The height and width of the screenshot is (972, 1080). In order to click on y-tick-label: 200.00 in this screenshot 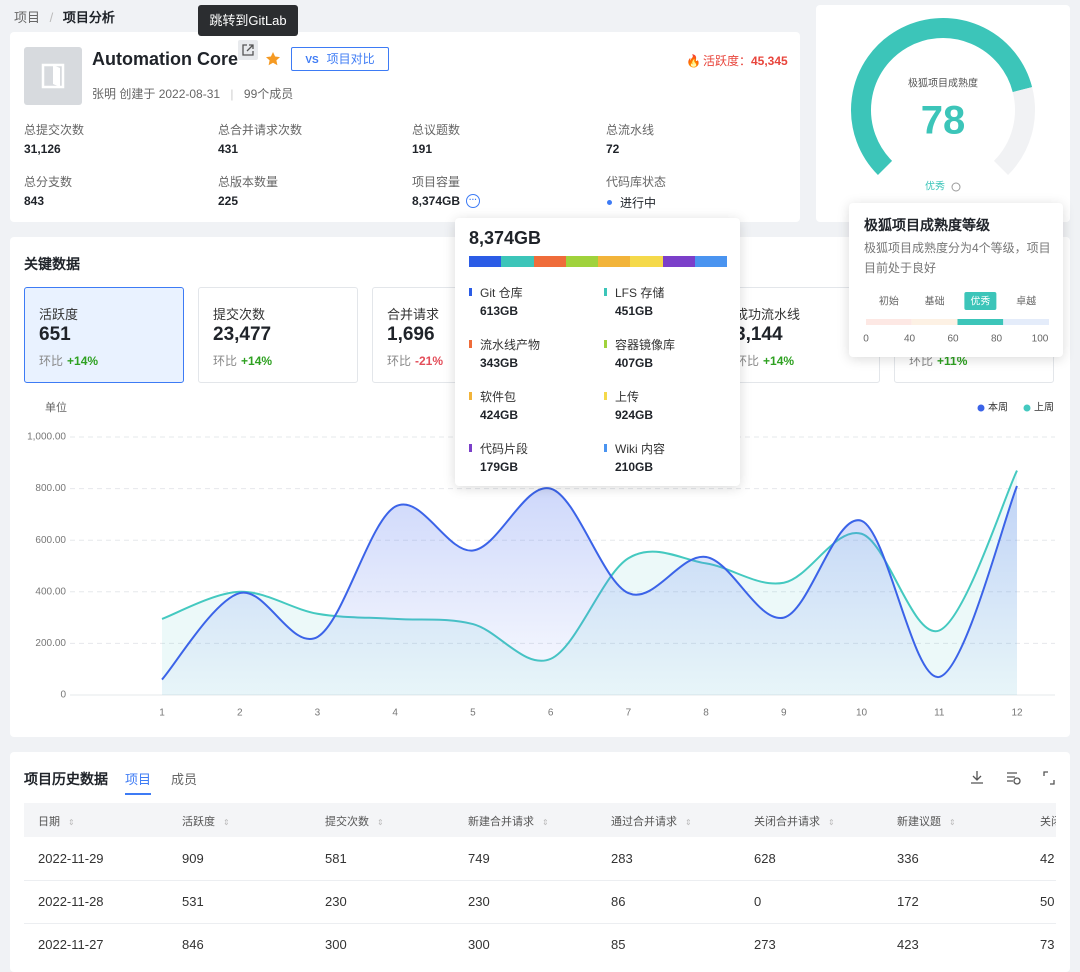, I will do `click(50, 643)`.